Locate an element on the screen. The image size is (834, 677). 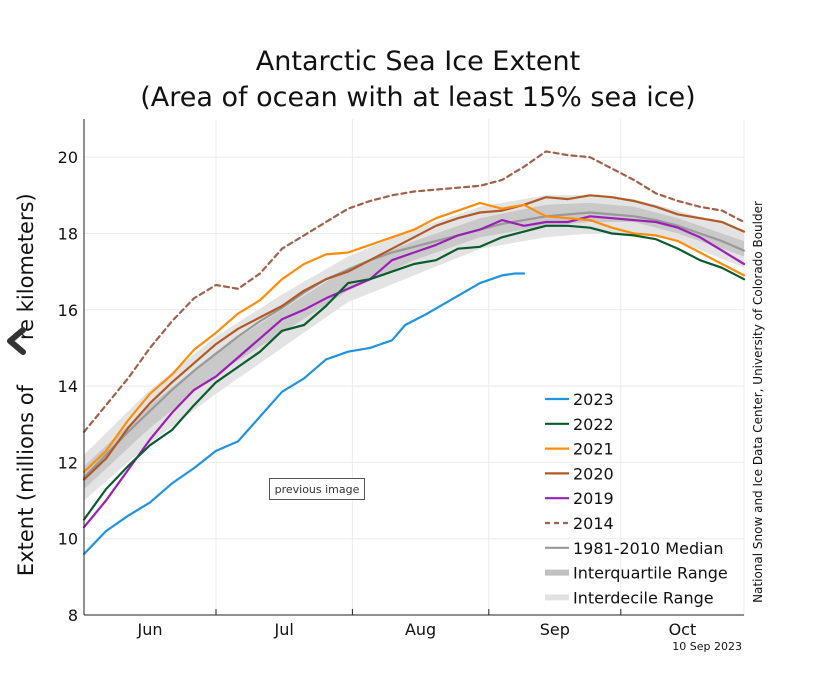
y-tick-label: 20 is located at coordinates (68, 157).